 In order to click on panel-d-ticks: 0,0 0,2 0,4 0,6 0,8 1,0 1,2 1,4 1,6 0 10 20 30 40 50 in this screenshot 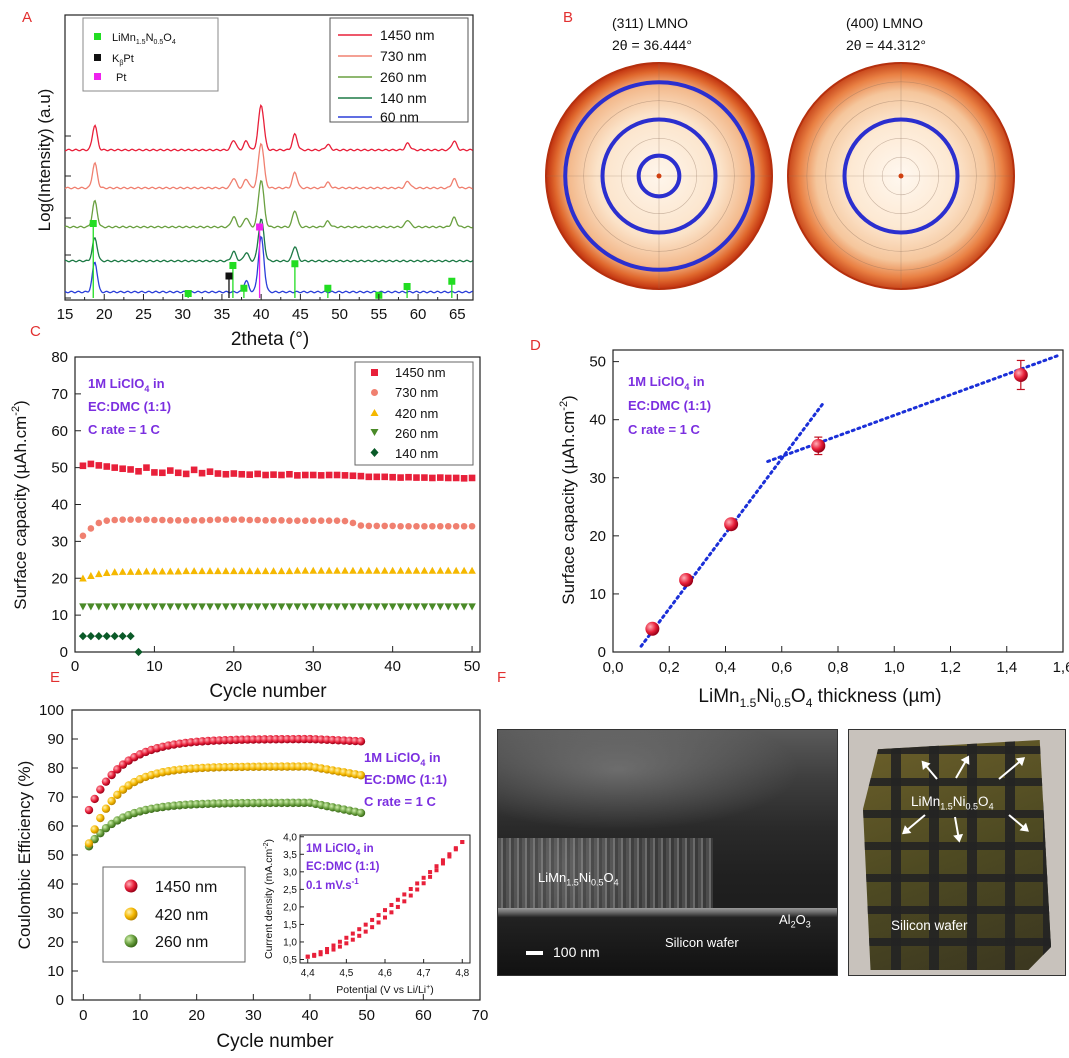, I will do `click(829, 515)`.